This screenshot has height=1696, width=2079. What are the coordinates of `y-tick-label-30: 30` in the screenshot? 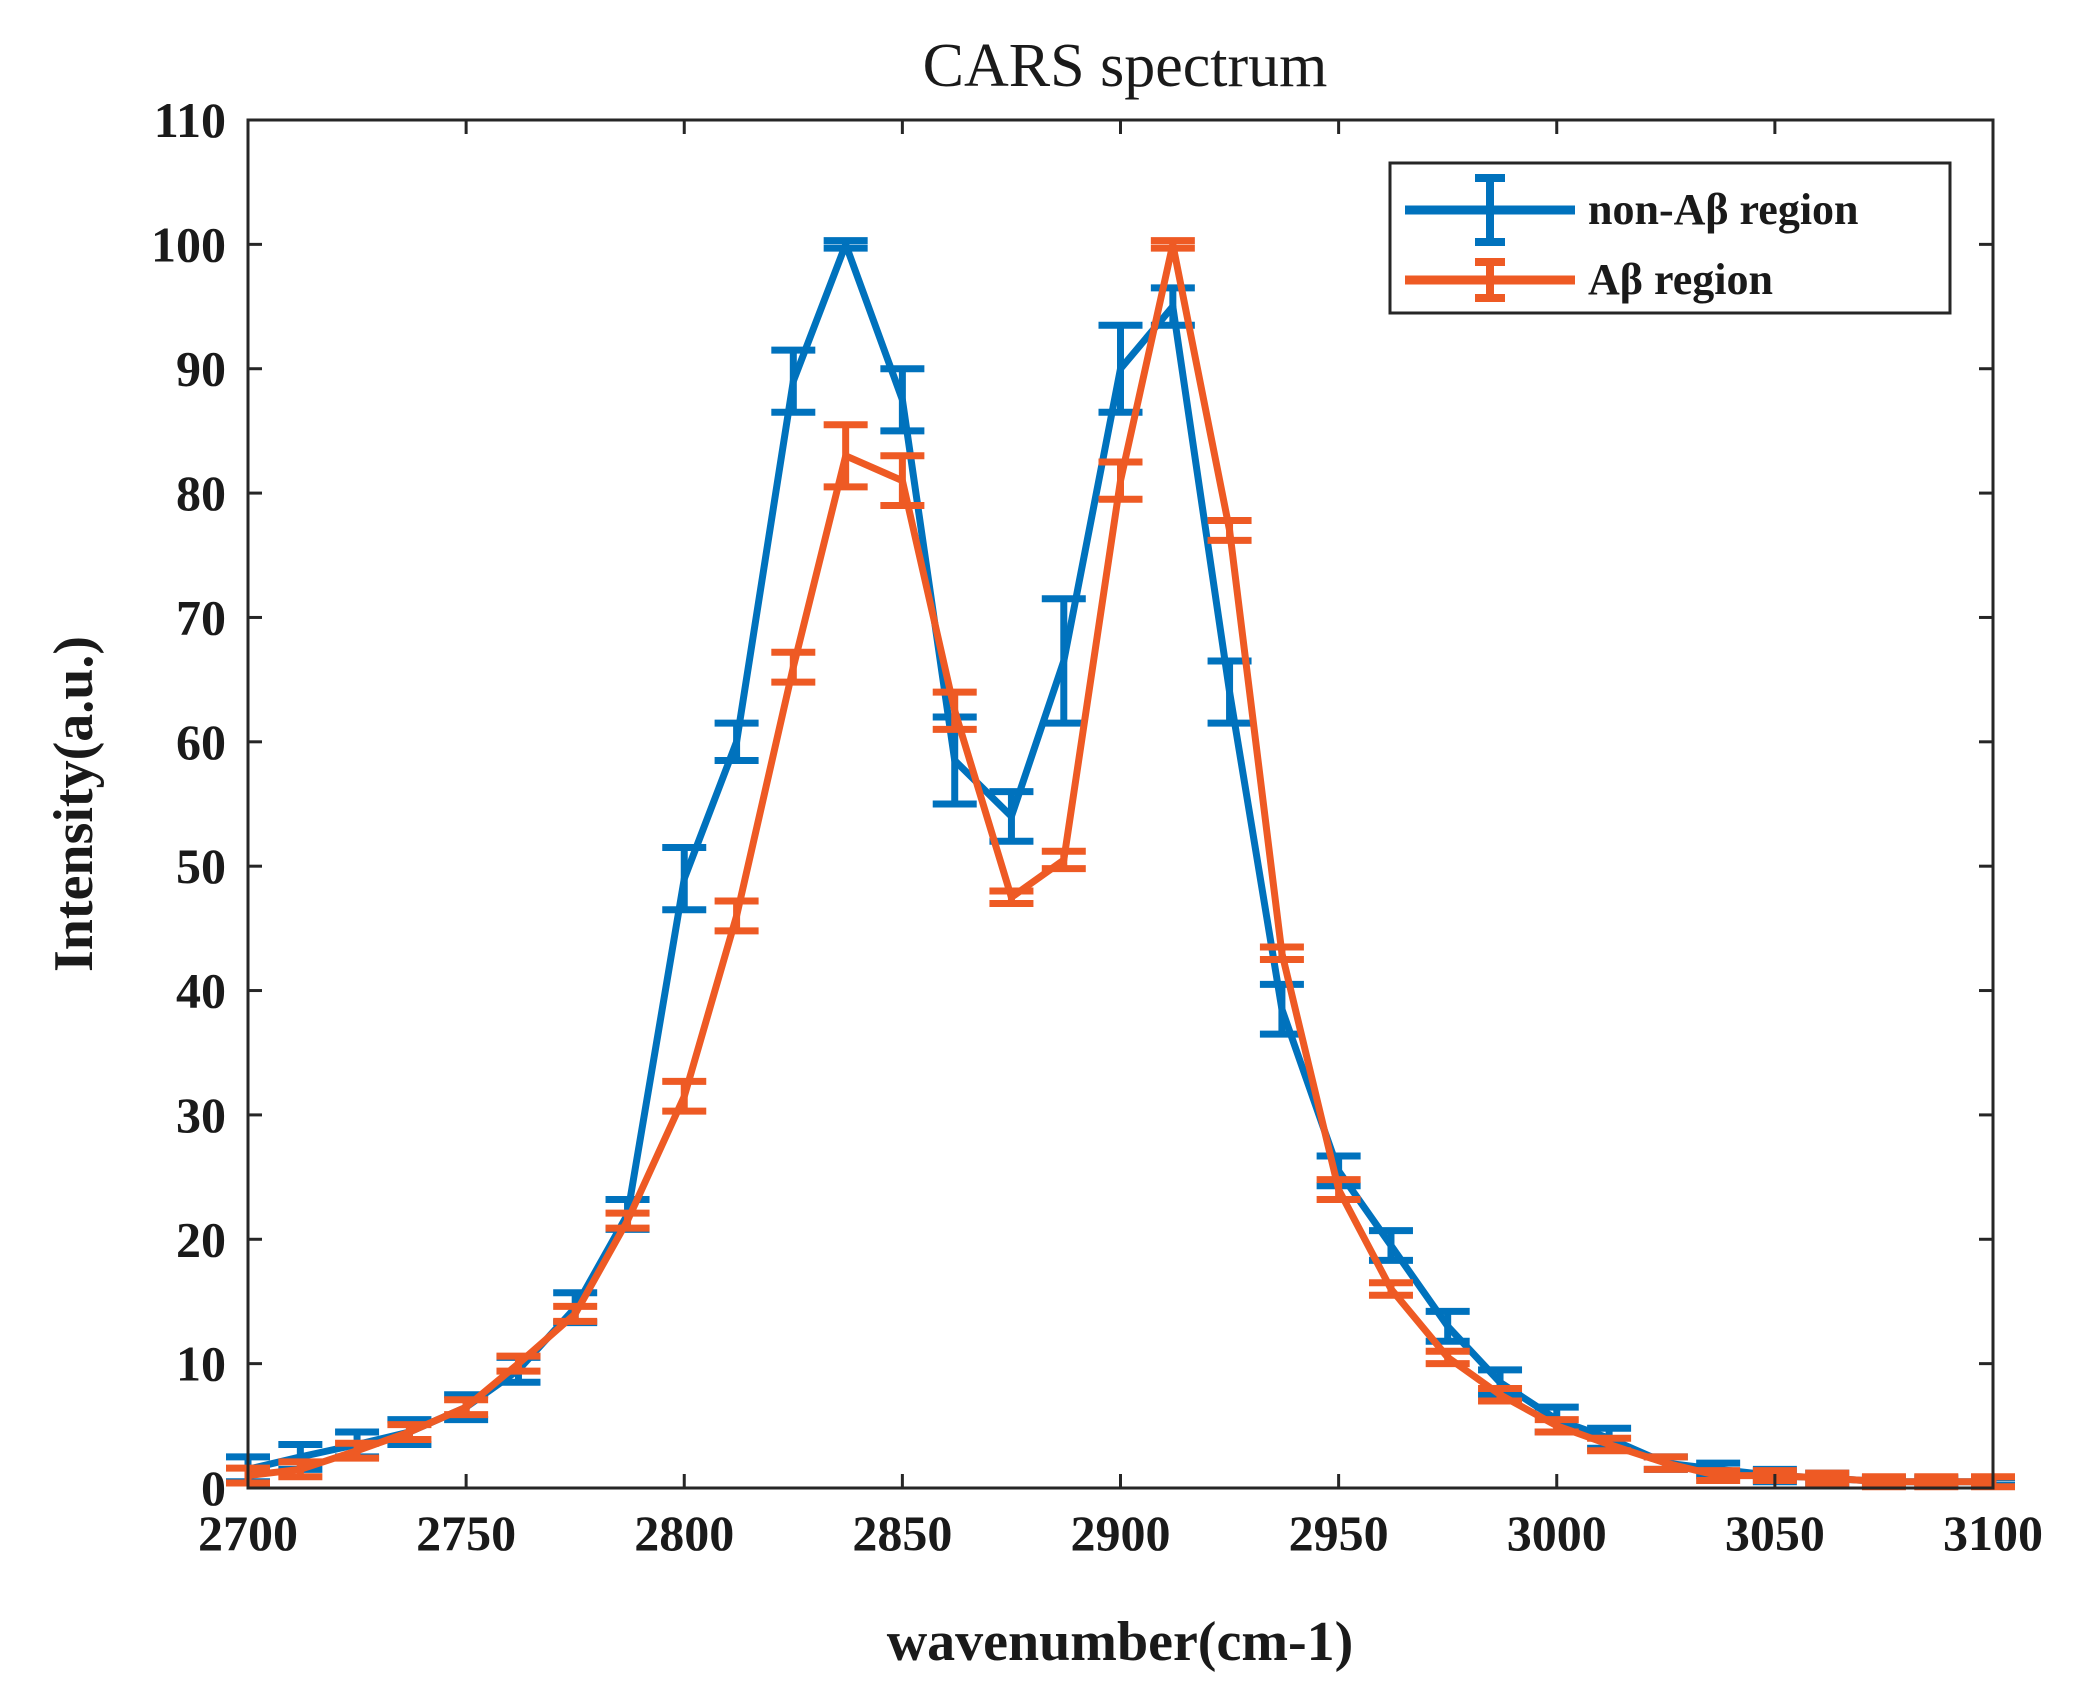 It's located at (201, 1115).